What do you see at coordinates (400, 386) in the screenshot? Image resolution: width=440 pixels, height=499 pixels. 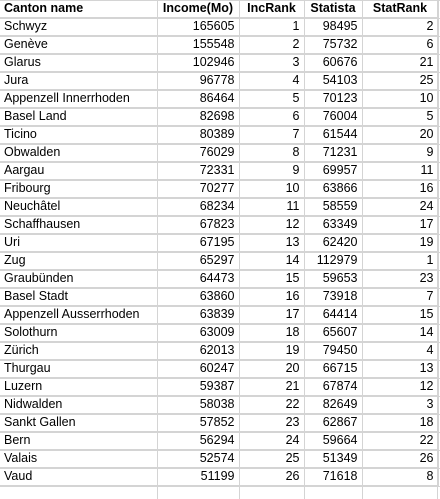 I see `cell-statrank: 12` at bounding box center [400, 386].